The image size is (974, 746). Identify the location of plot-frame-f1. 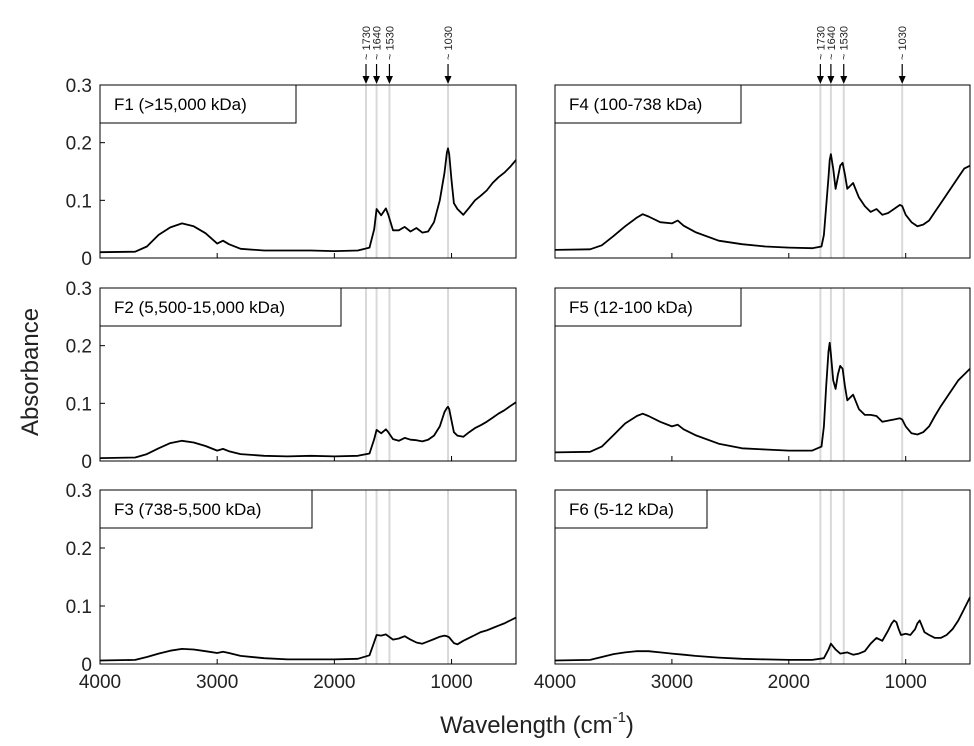
(308, 171).